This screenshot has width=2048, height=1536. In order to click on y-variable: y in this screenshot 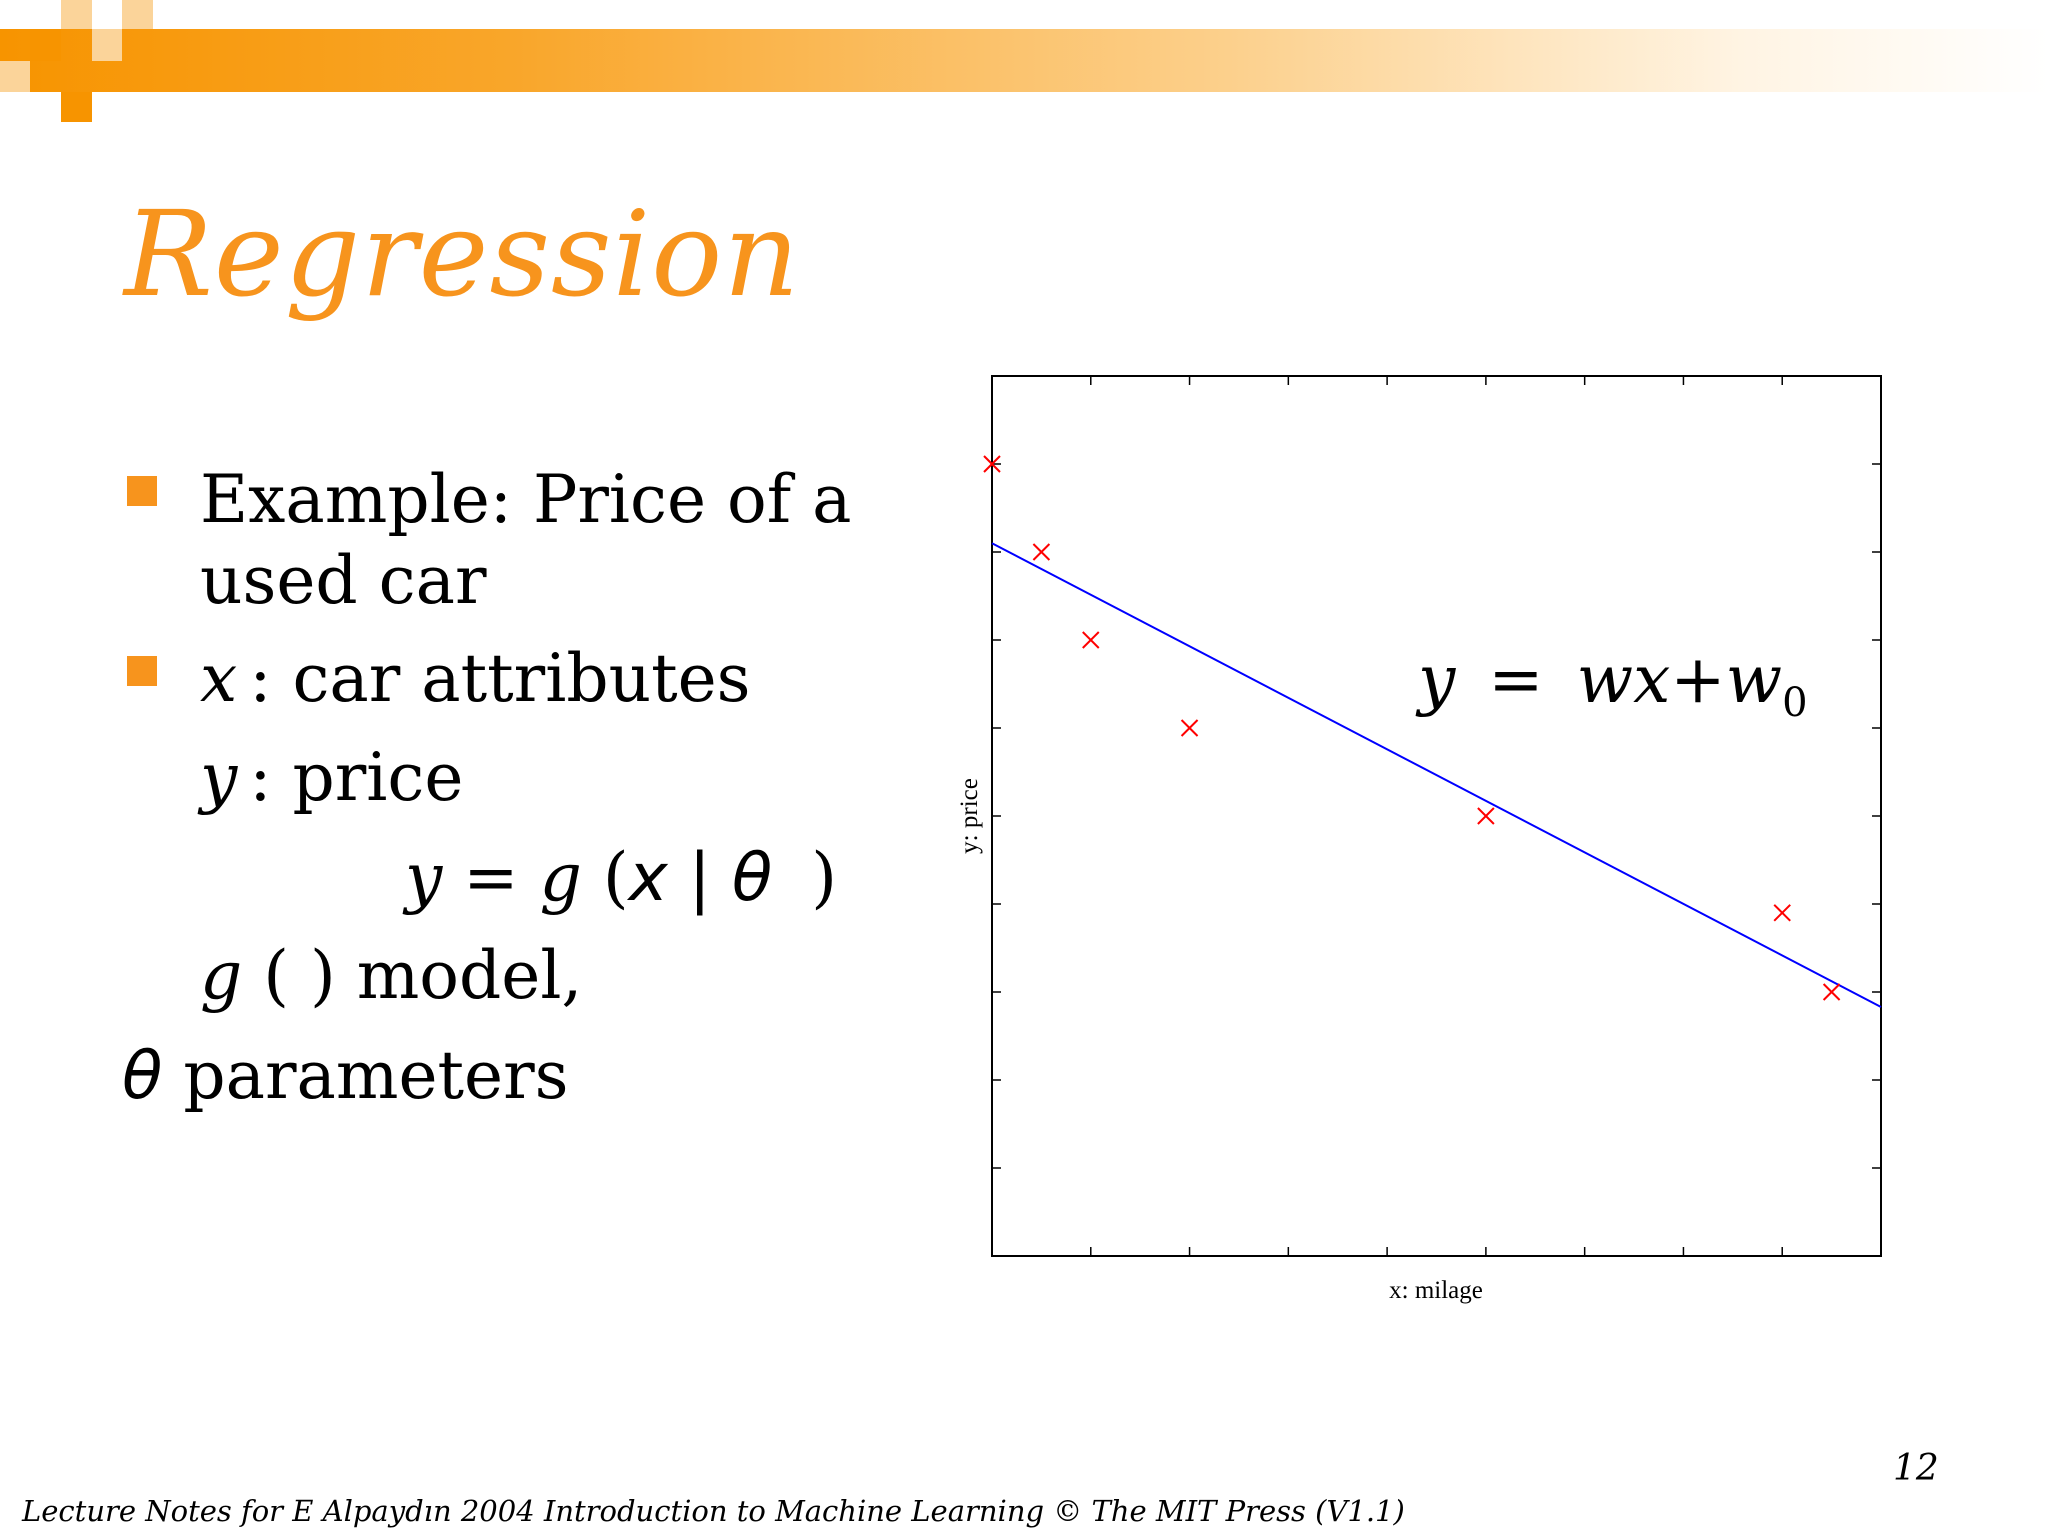, I will do `click(219, 777)`.